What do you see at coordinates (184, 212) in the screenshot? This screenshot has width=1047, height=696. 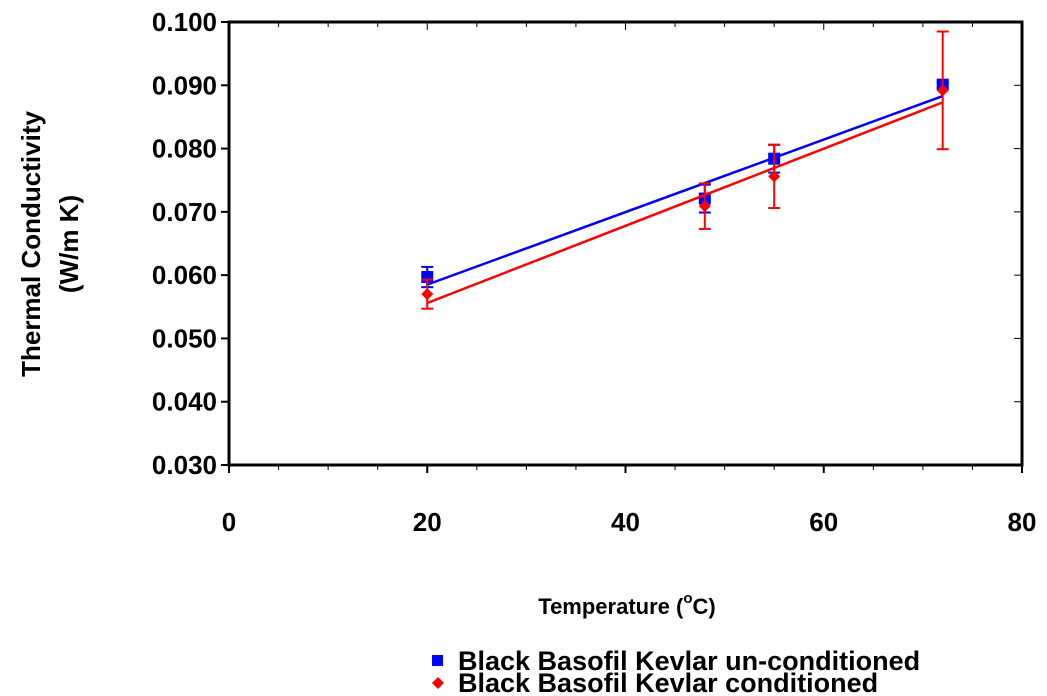 I see `y-tick-label: 0.070` at bounding box center [184, 212].